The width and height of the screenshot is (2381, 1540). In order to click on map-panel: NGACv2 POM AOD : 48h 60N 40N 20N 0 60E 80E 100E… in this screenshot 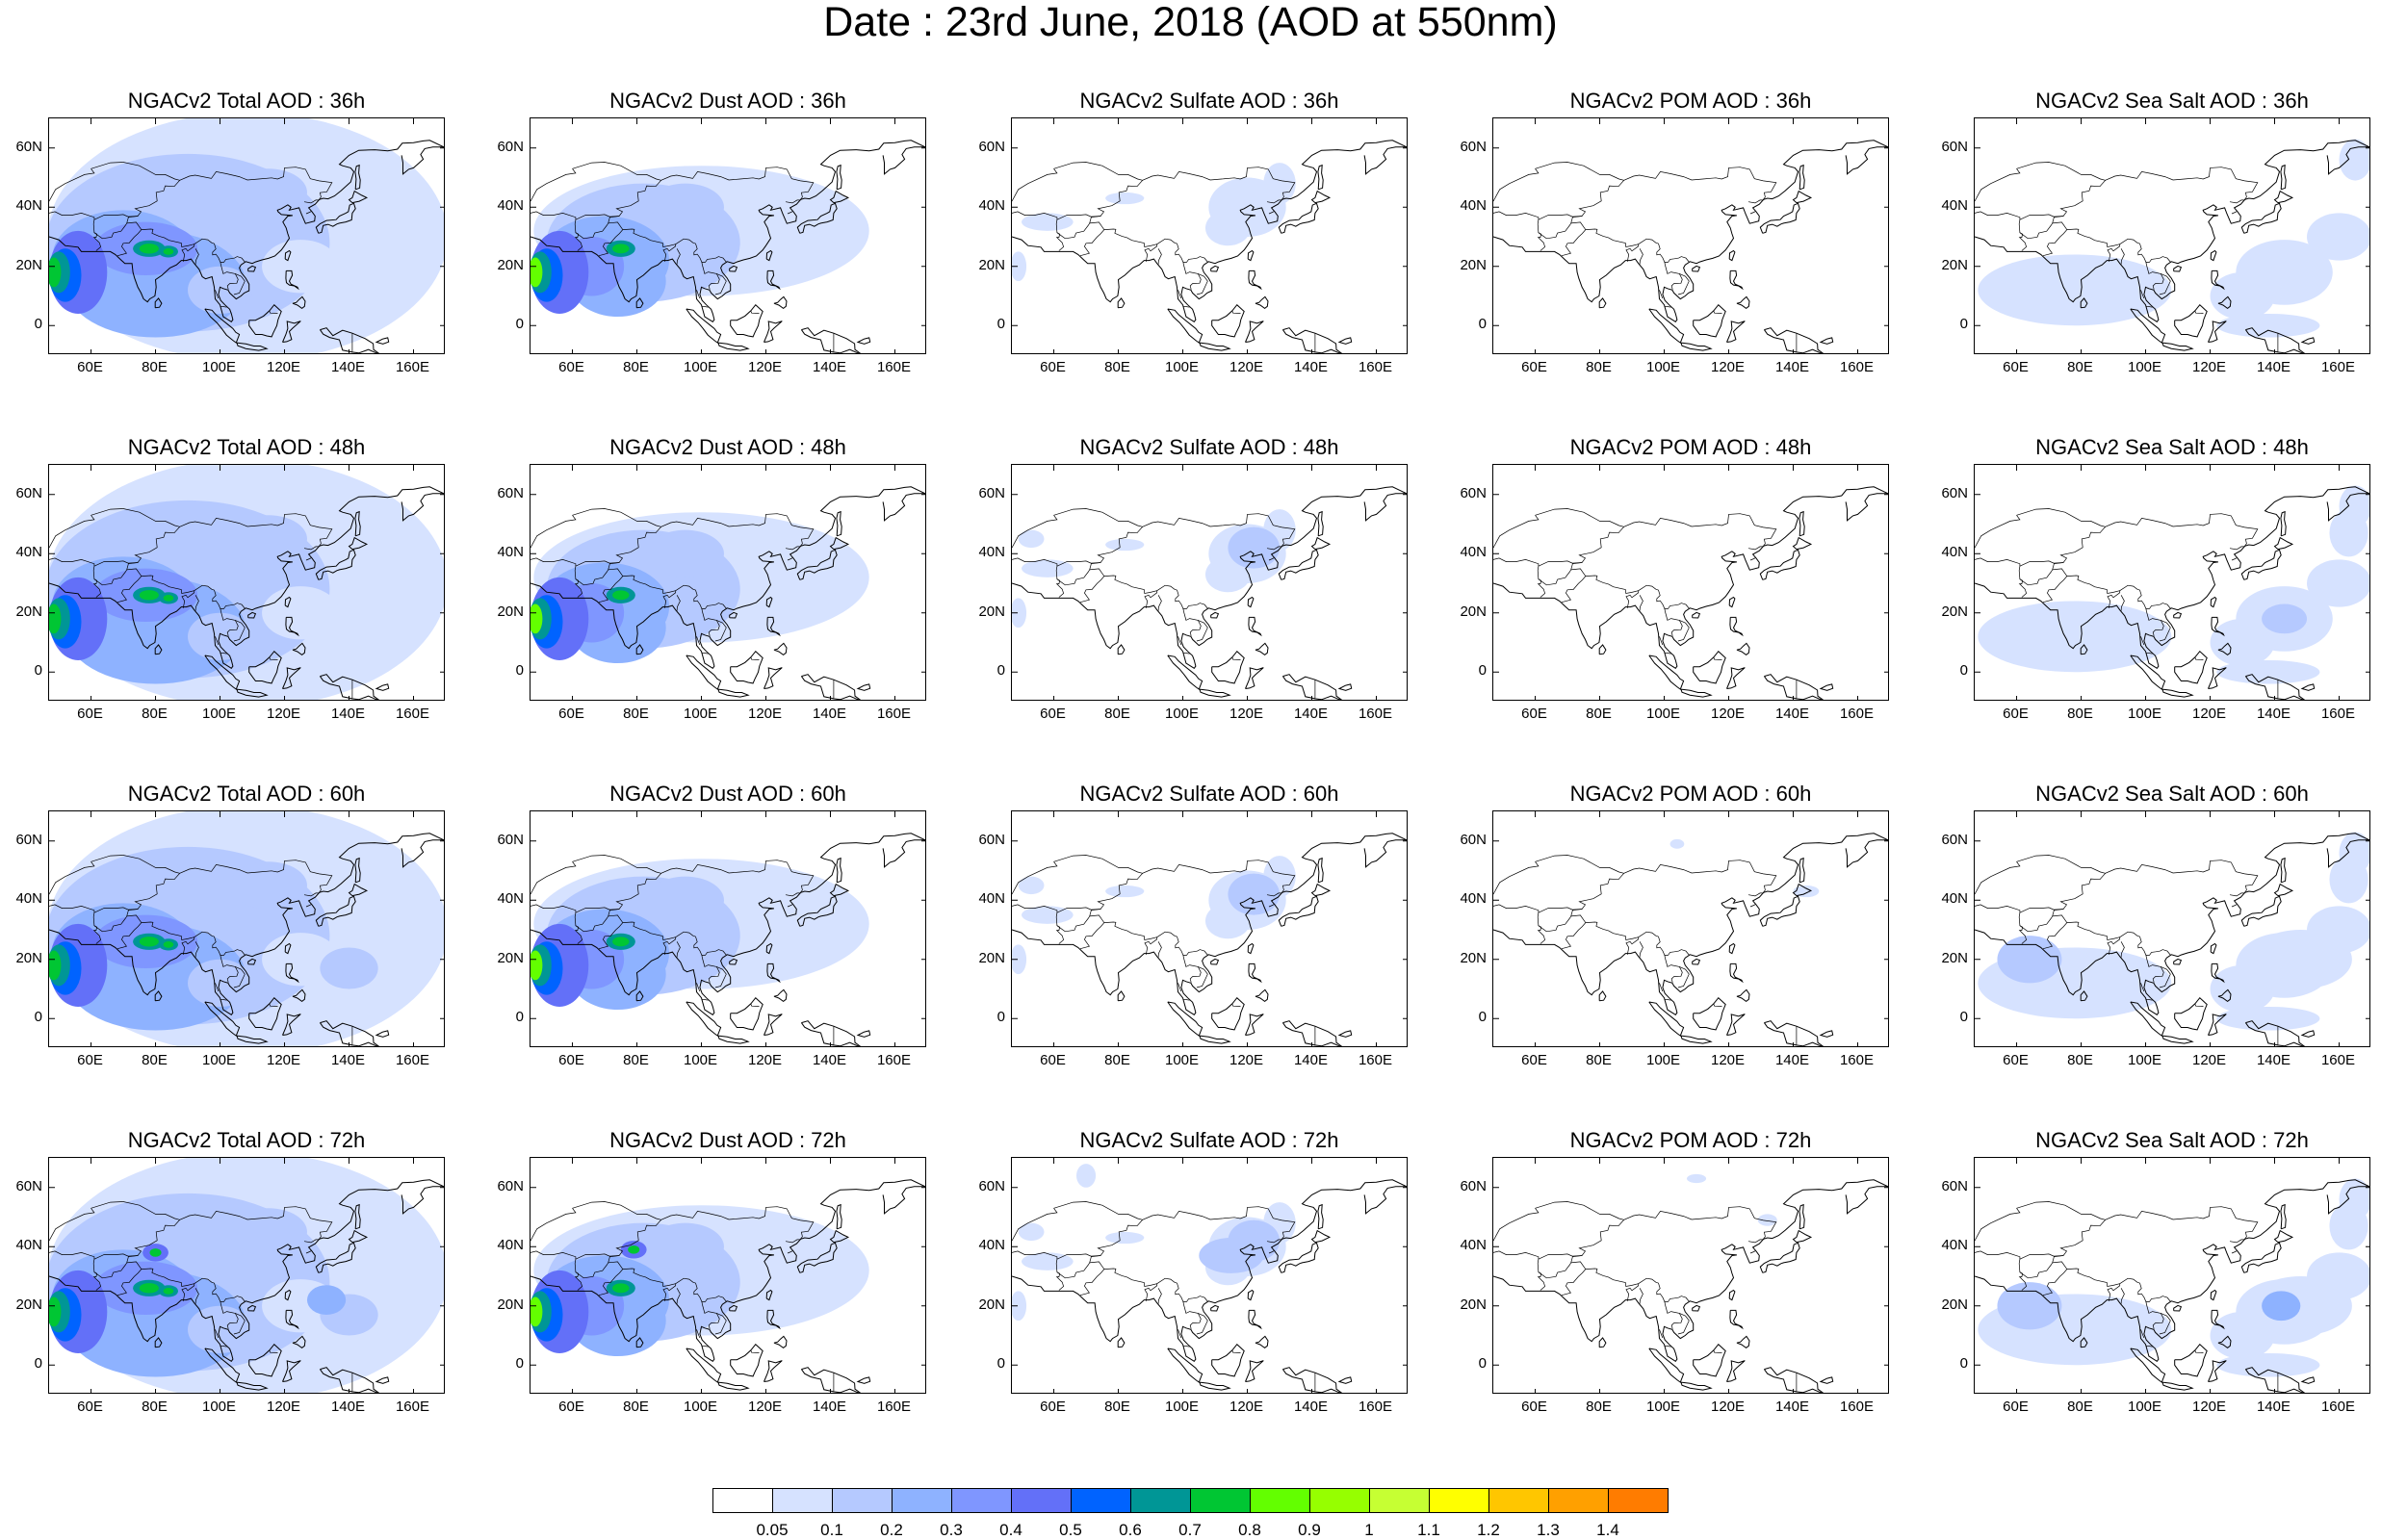, I will do `click(1674, 578)`.